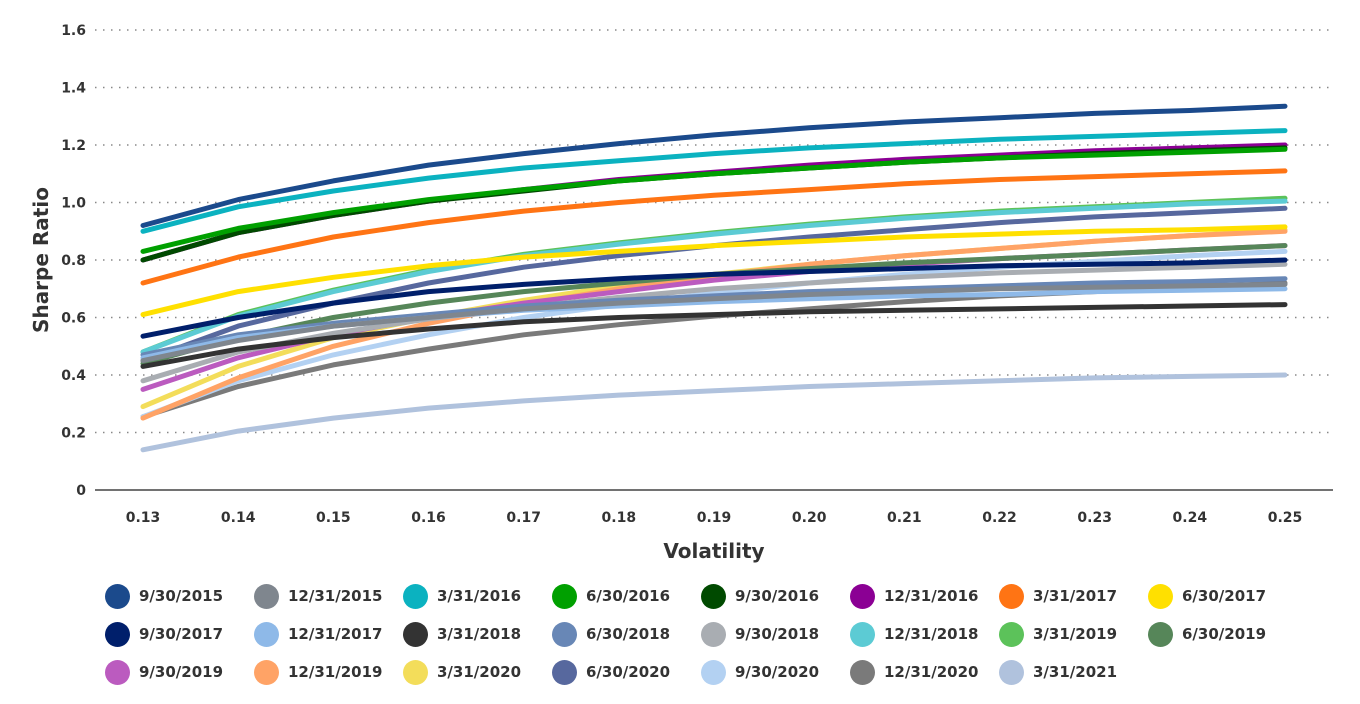 The height and width of the screenshot is (704, 1360). I want to click on series-line-3-31-2018, so click(714, 335).